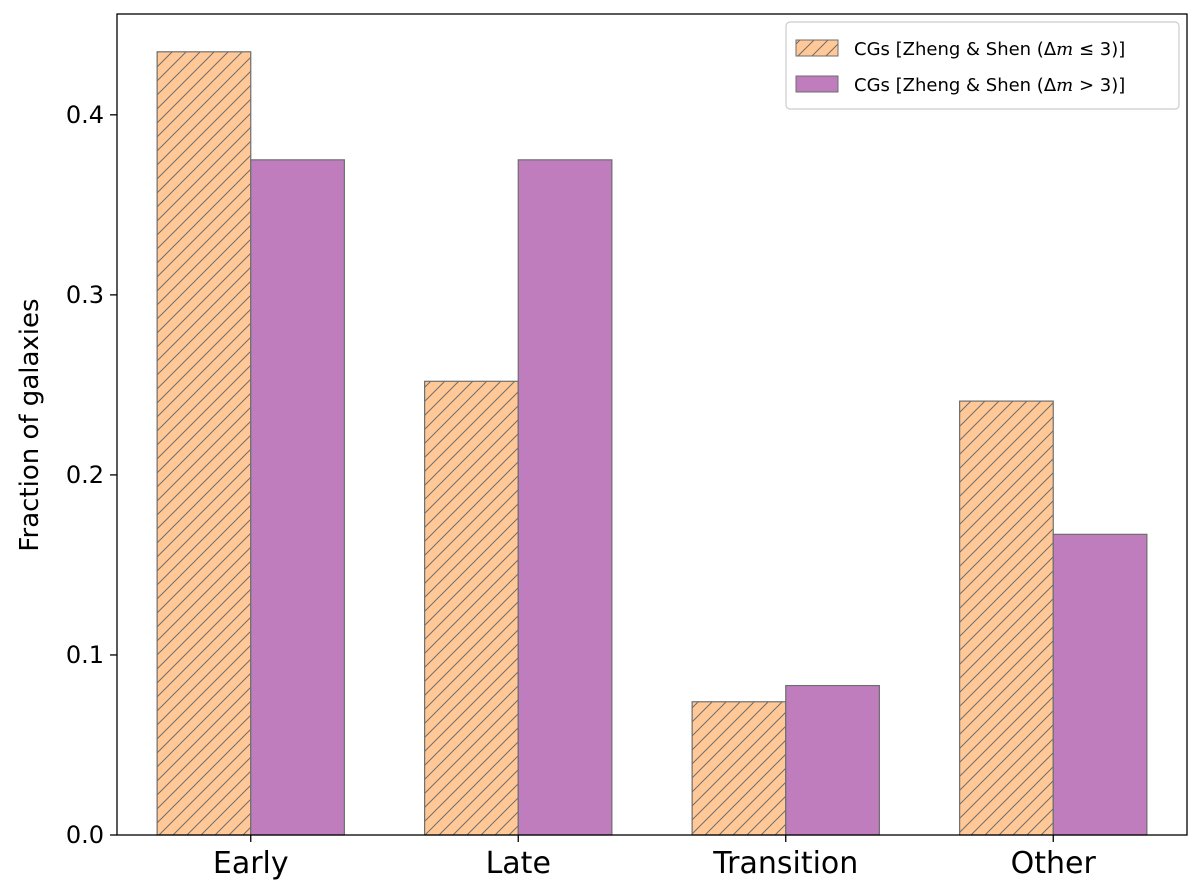 This screenshot has width=1200, height=885. I want to click on legend-entry-label: CGs [Zheng & Shen (Δm ≤ 3)], so click(989, 49).